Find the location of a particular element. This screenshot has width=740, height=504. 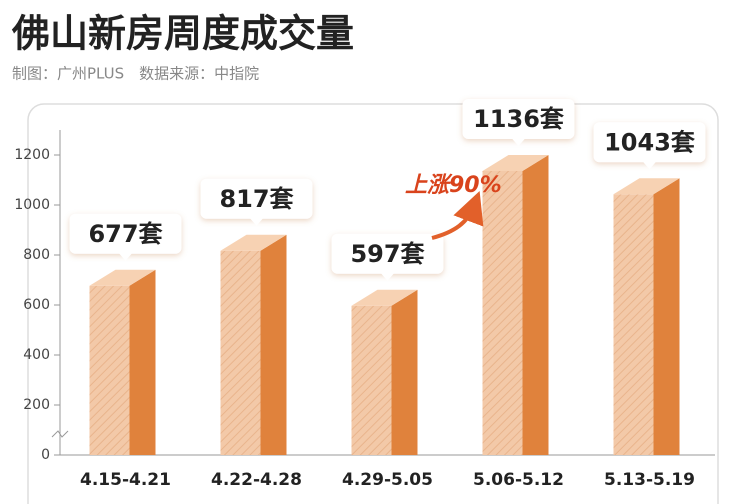

y-tick-label: 600 is located at coordinates (36, 305).